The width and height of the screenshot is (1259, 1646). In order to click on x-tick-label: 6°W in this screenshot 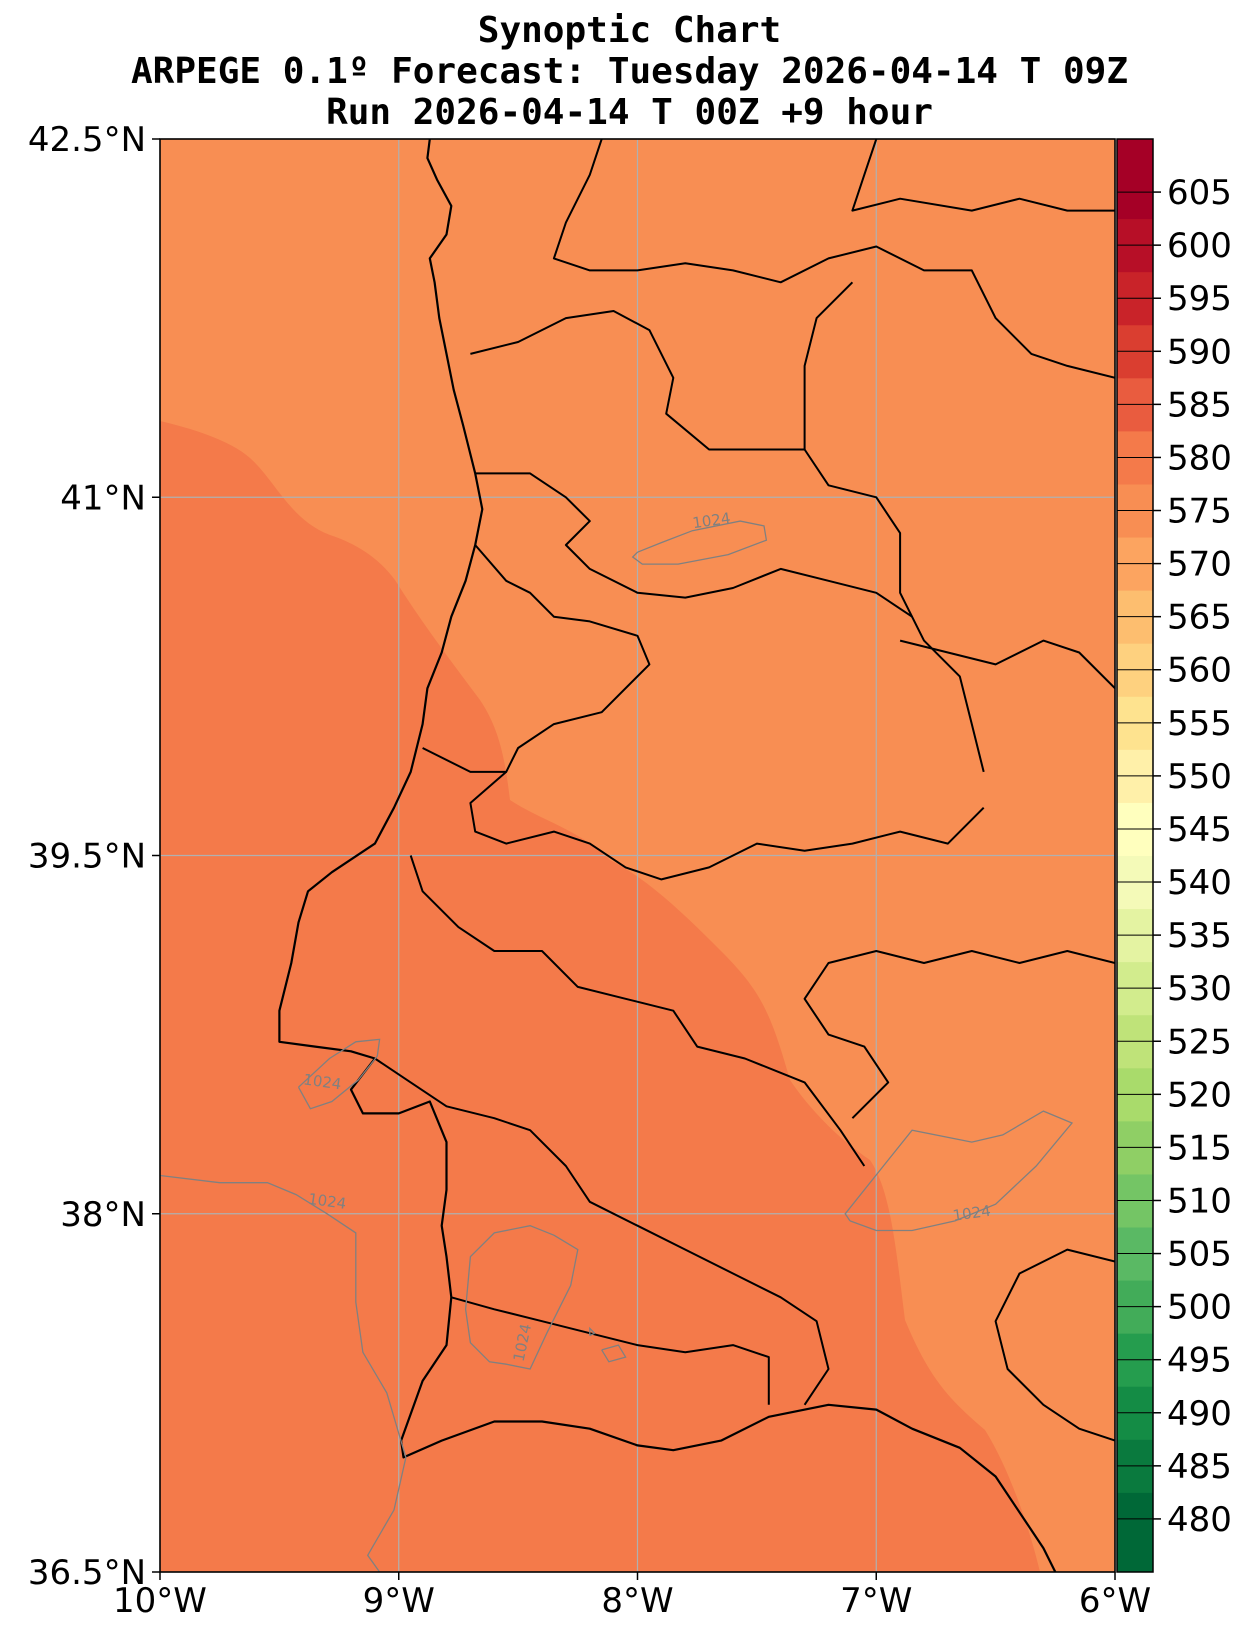, I will do `click(1115, 1601)`.